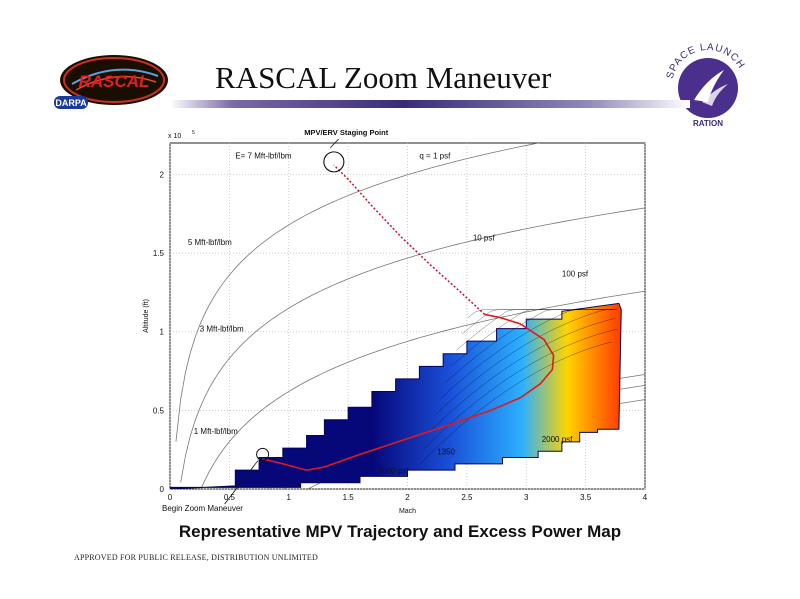 This screenshot has width=800, height=599. Describe the element at coordinates (146, 316) in the screenshot. I see `y-axis-label: Altitude (ft)` at that location.